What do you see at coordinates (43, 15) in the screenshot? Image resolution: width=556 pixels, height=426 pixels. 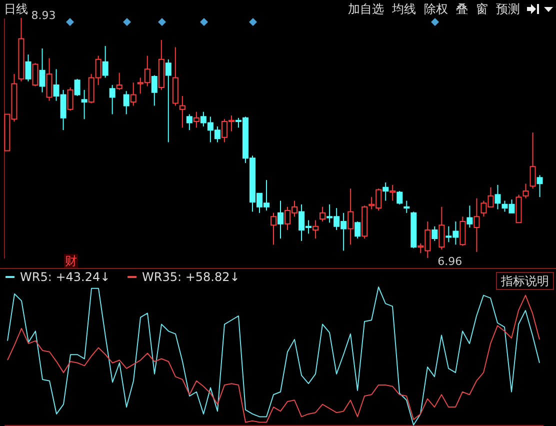 I see `annotation: 8.93` at bounding box center [43, 15].